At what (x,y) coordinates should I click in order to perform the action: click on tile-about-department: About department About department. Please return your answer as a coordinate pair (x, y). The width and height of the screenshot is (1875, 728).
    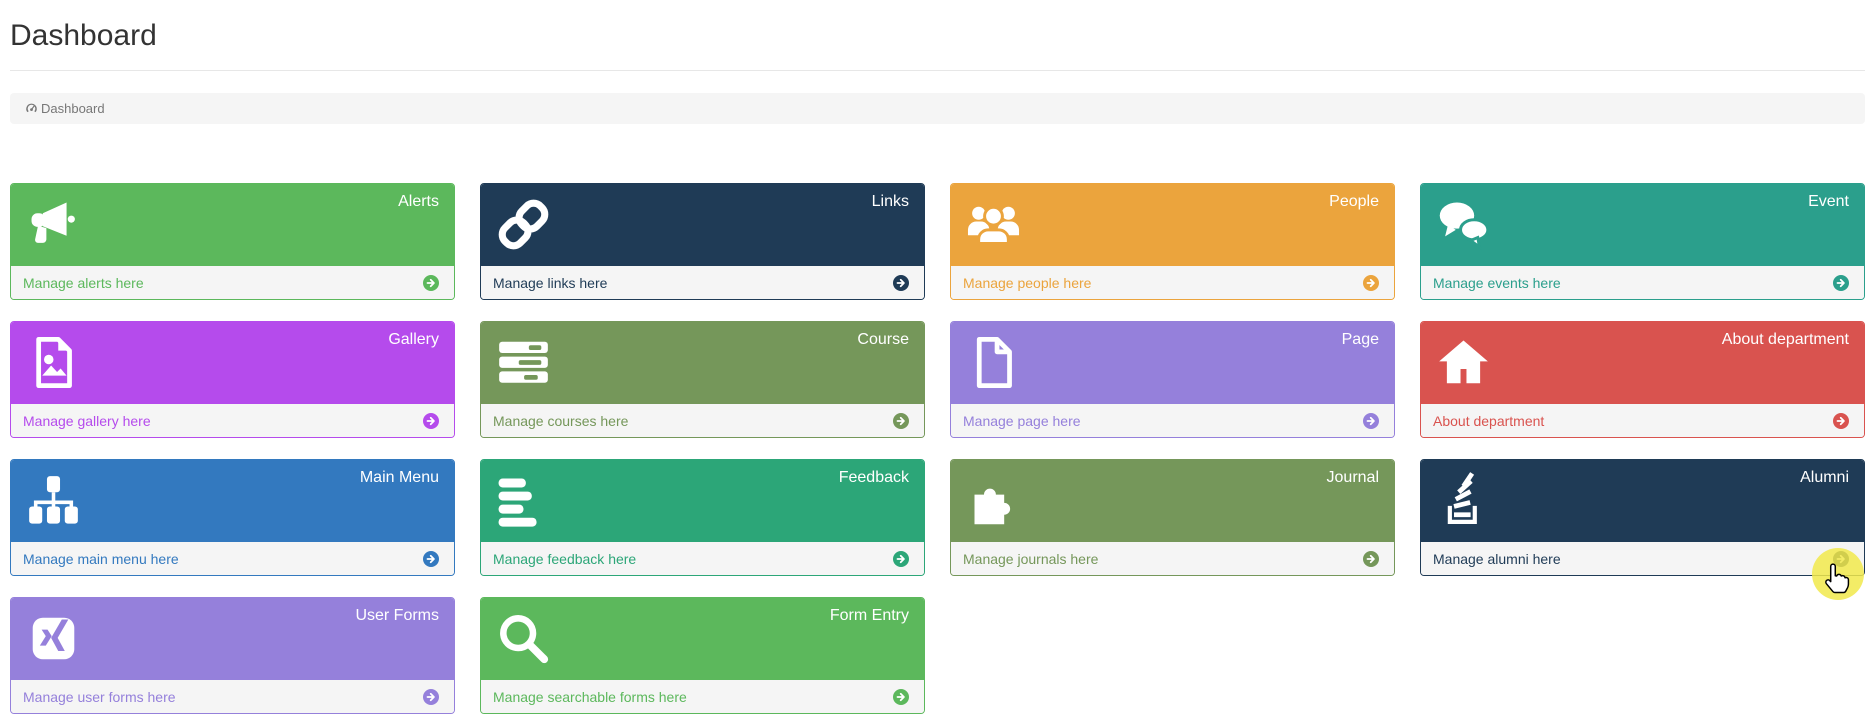
    Looking at the image, I should click on (1642, 379).